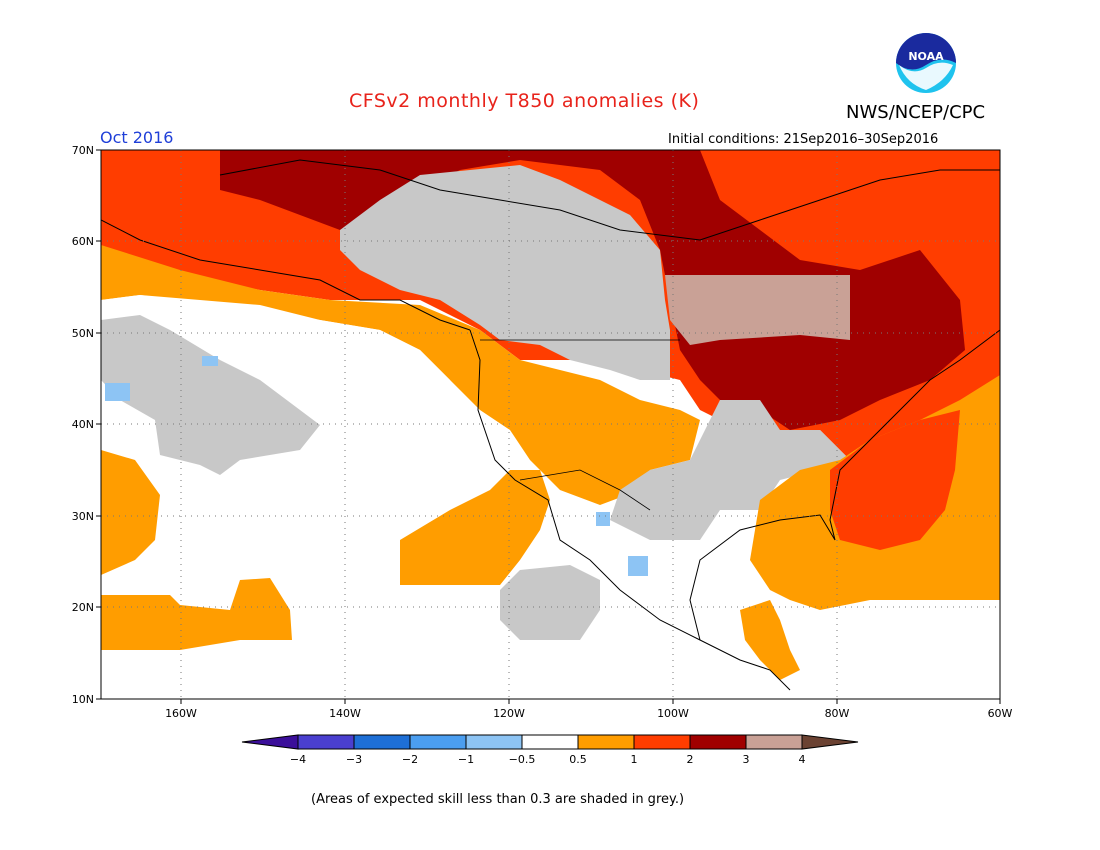 The image size is (1100, 850). I want to click on color-bar: −4 −3 −2 −1 −0.5 0.5 1 2 3 4, so click(550, 750).